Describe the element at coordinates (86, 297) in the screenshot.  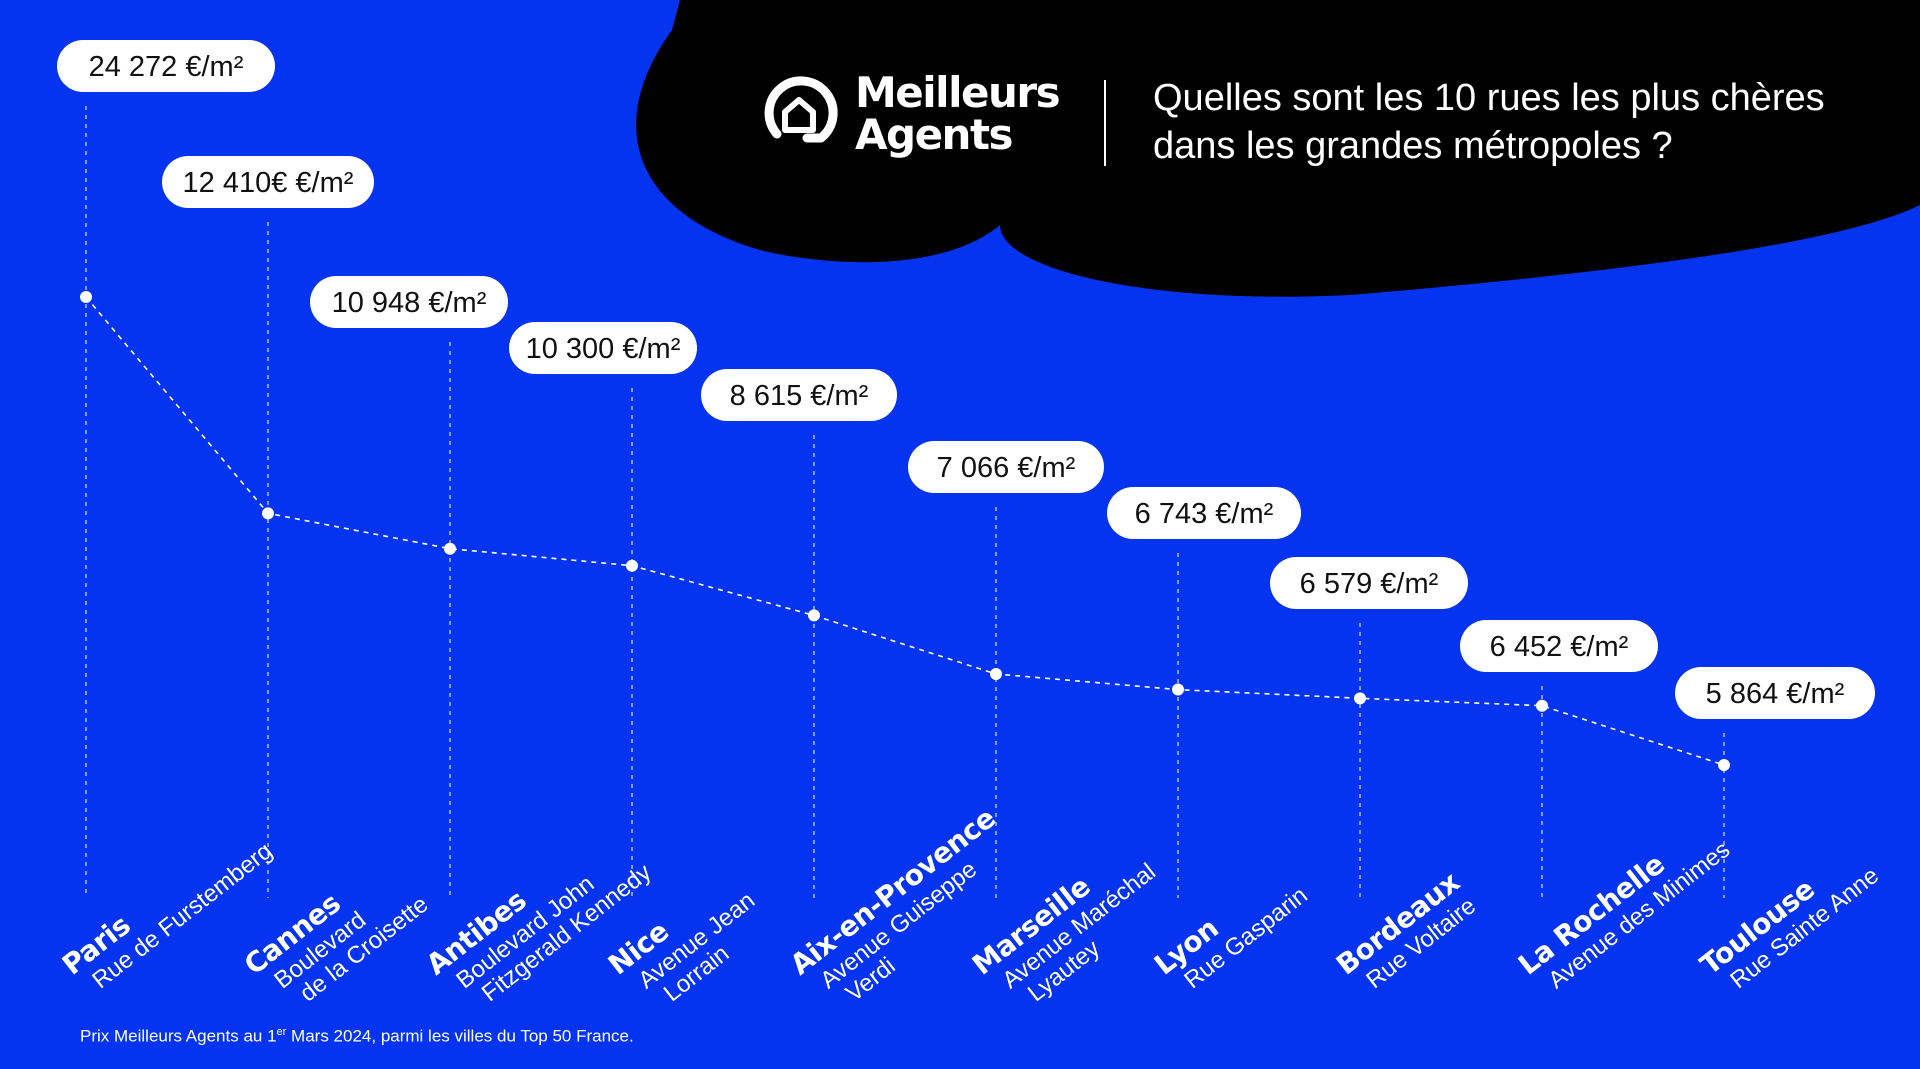
I see `data-point-paris` at that location.